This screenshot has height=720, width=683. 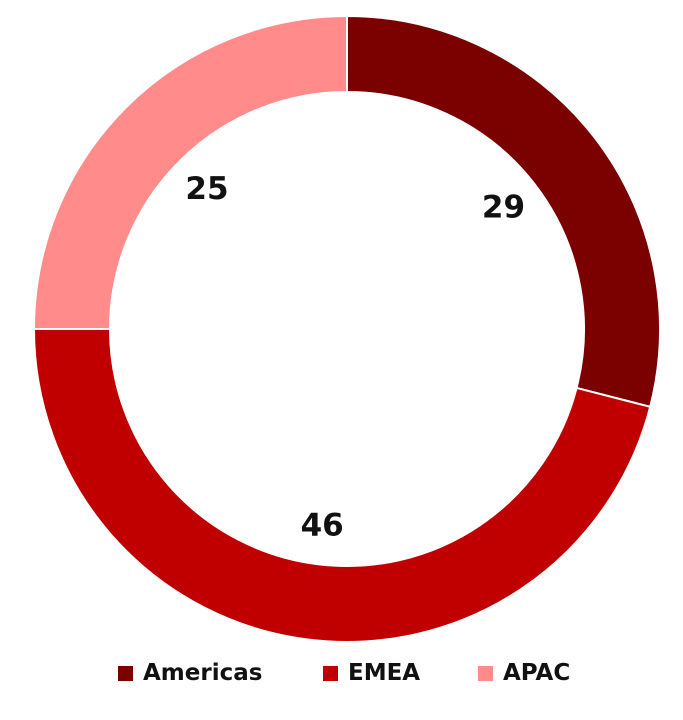 What do you see at coordinates (537, 673) in the screenshot?
I see `legend-label-apac: APAC` at bounding box center [537, 673].